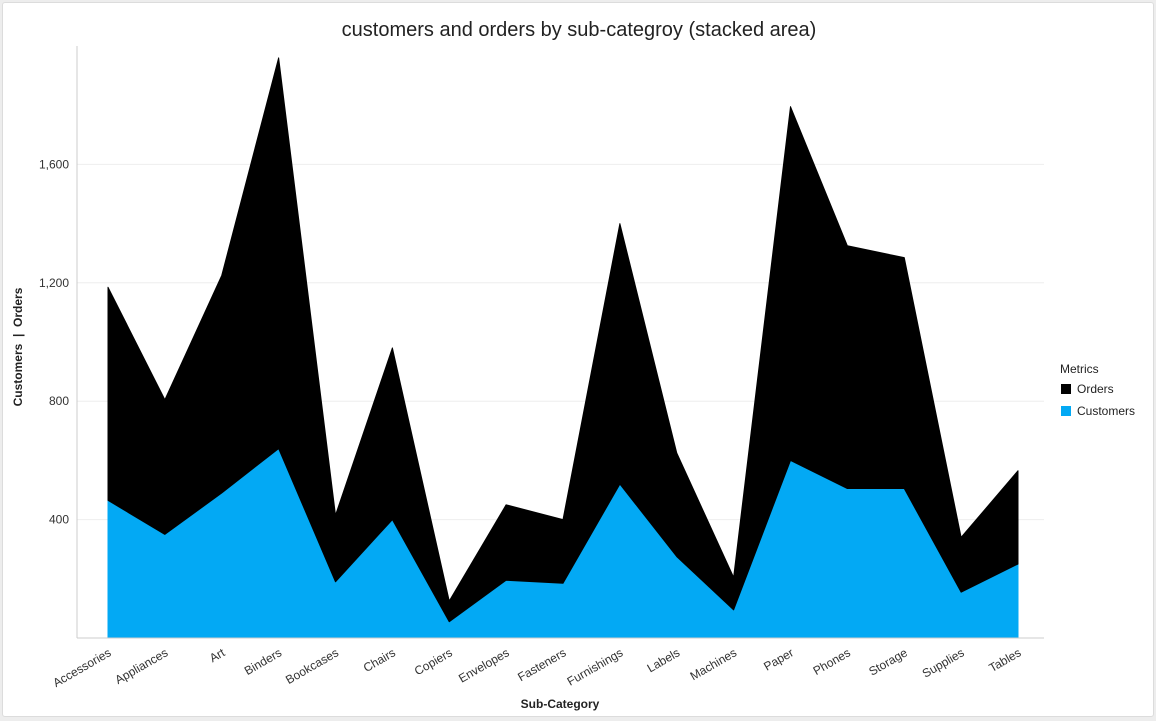 This screenshot has height=721, width=1156. Describe the element at coordinates (312, 665) in the screenshot. I see `x-tick-label: Bookcases` at that location.